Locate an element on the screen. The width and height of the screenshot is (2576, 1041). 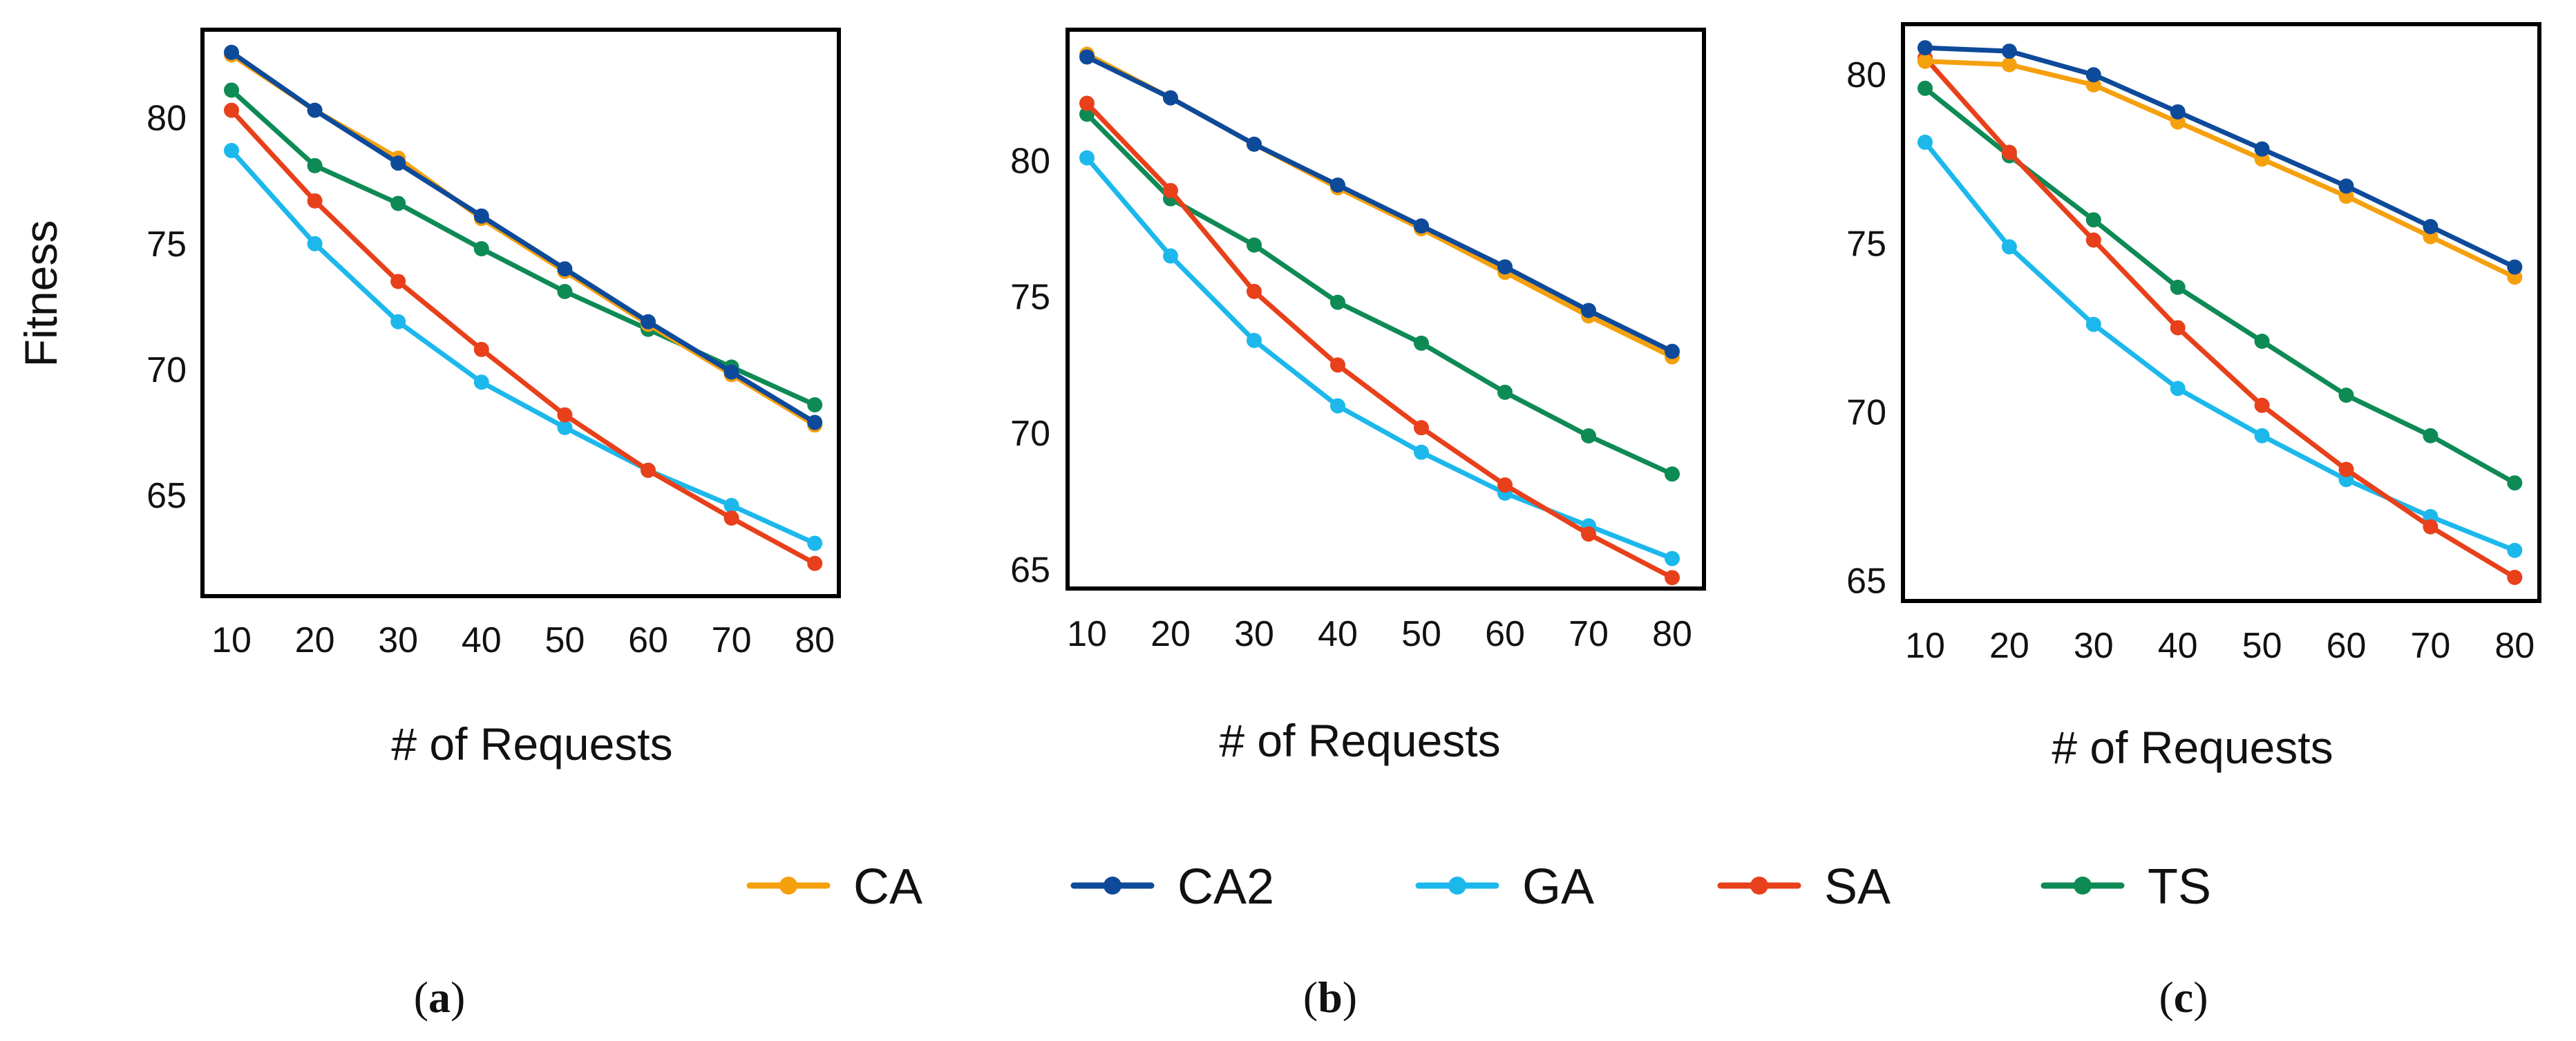
legend-item-ca: CA is located at coordinates (834, 887).